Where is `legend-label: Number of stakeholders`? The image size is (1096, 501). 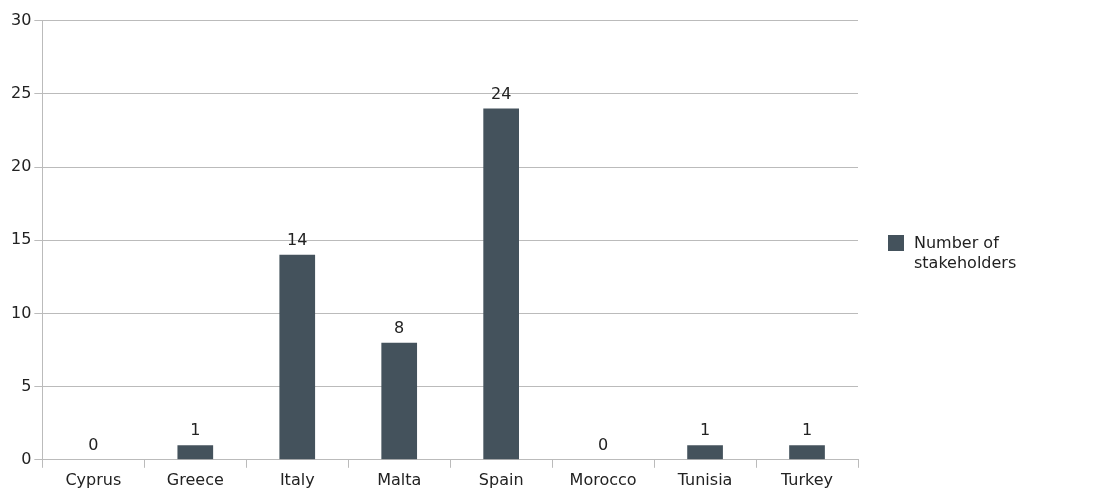 legend-label: Number of stakeholders is located at coordinates (966, 253).